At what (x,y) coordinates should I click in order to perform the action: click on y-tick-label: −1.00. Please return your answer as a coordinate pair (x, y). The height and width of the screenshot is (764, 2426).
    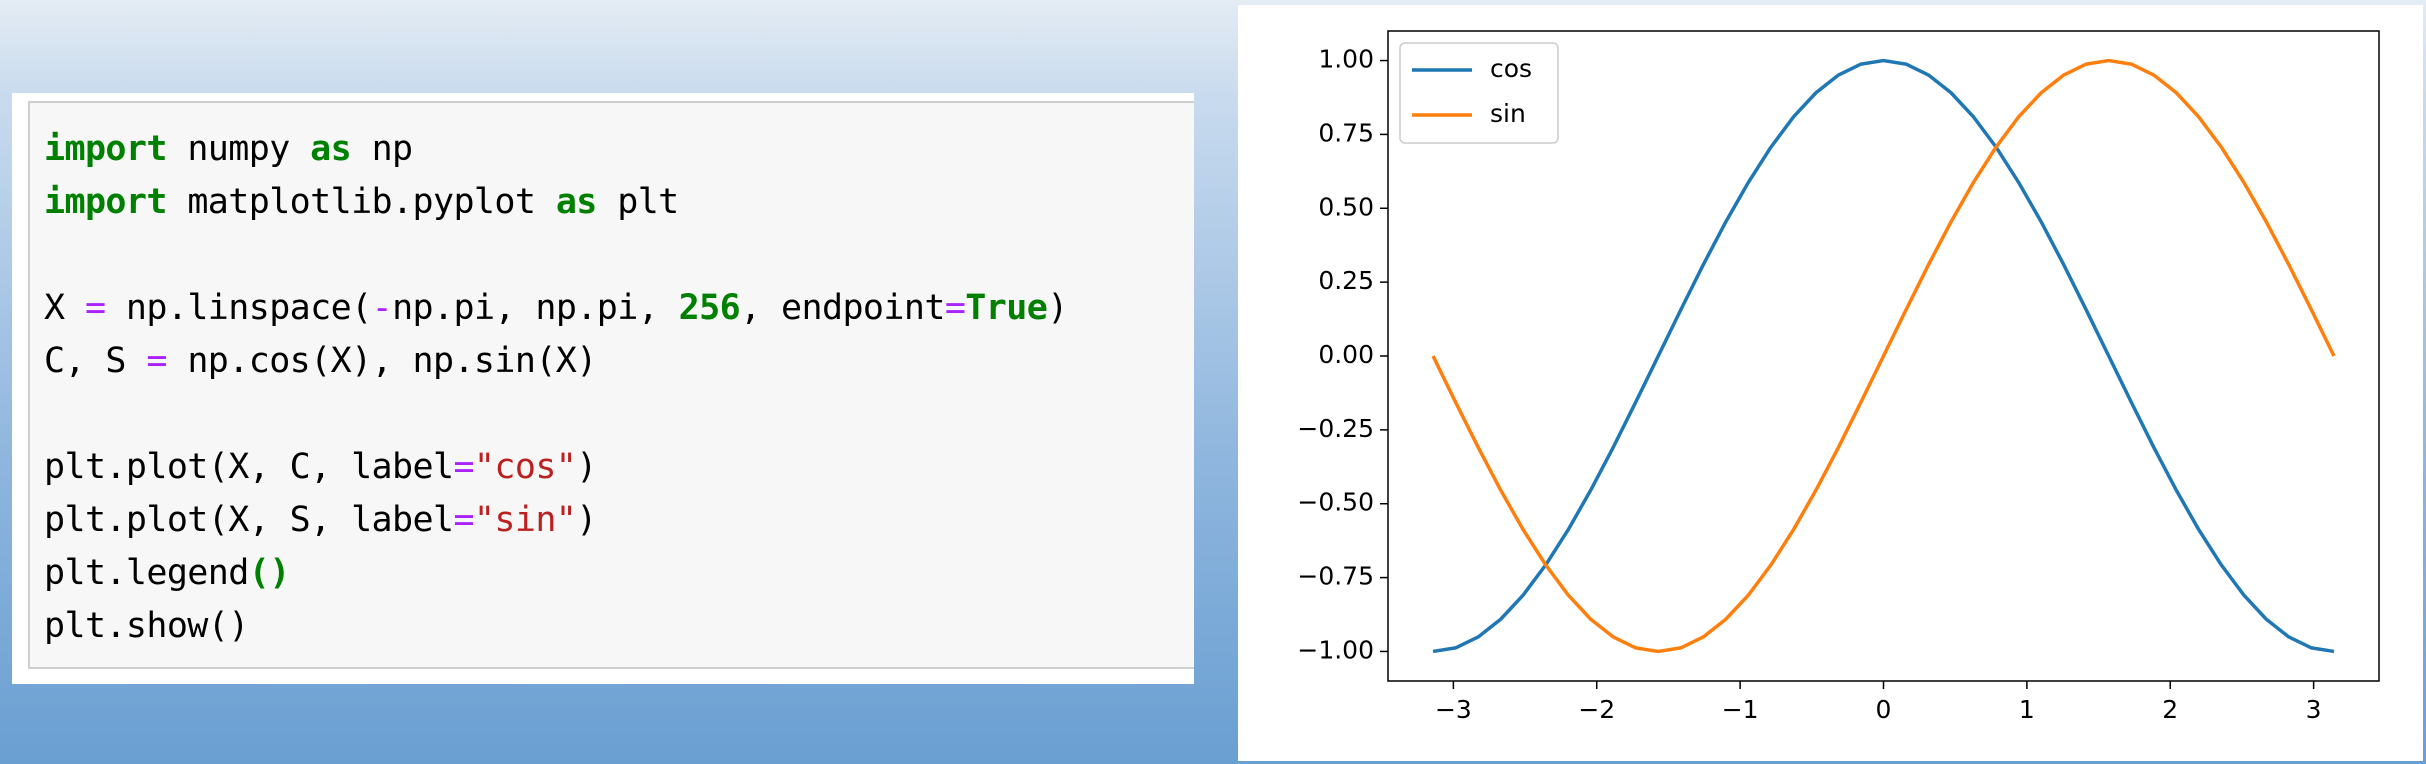
    Looking at the image, I should click on (1335, 649).